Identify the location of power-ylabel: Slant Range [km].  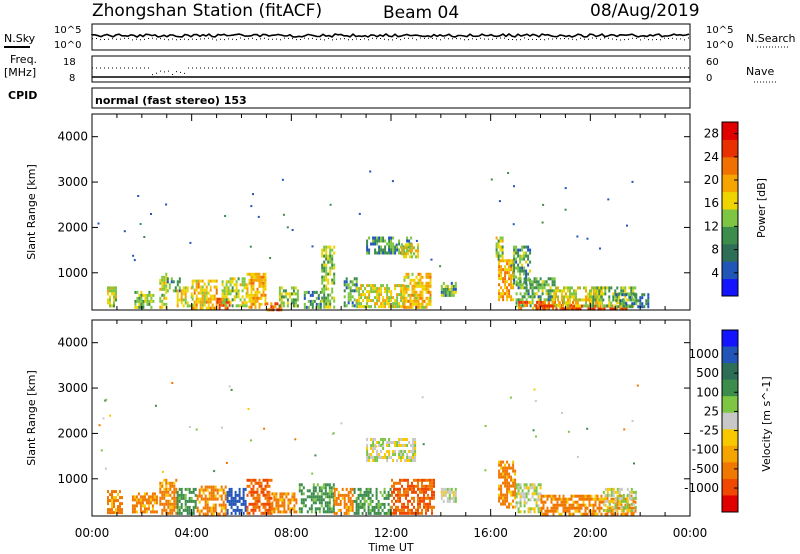
(31, 212).